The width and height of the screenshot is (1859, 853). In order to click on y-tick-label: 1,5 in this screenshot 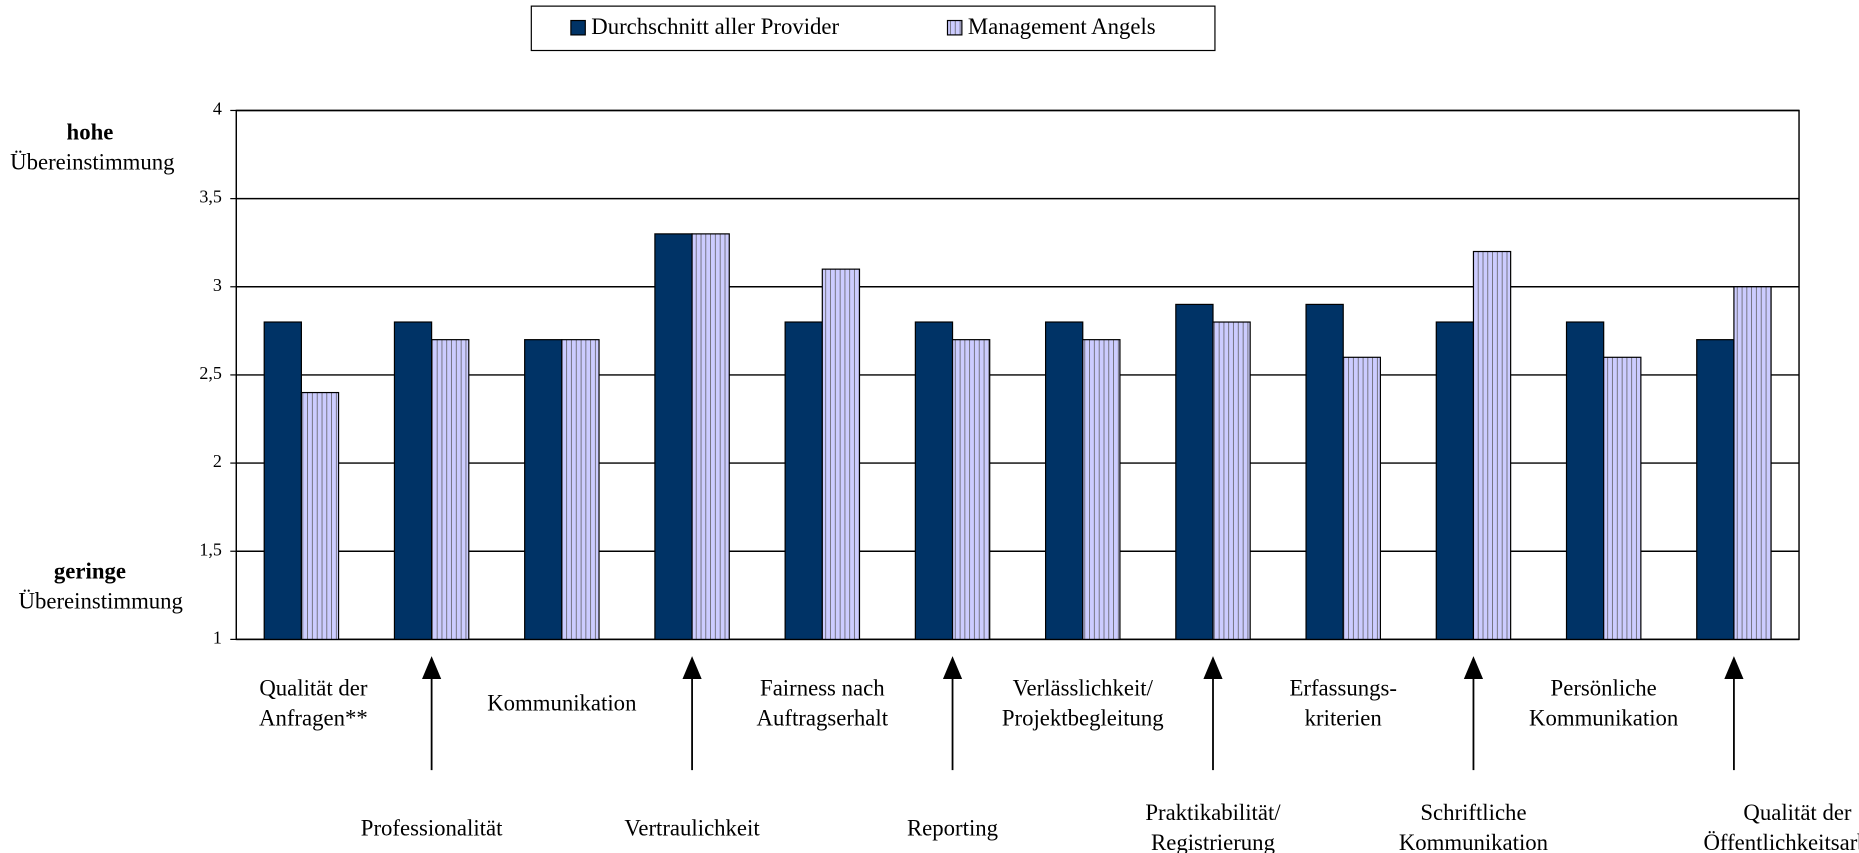, I will do `click(210, 549)`.